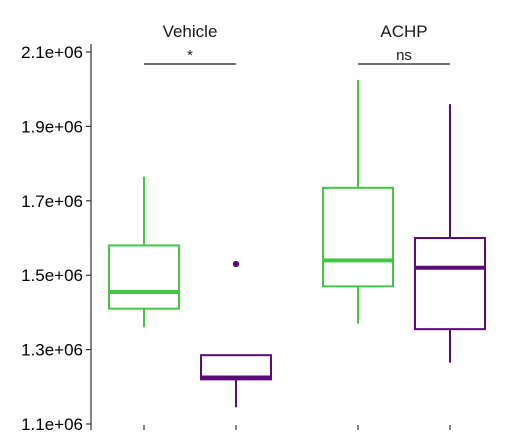 This screenshot has width=516, height=432. I want to click on panel-title: Vehicle, so click(190, 31).